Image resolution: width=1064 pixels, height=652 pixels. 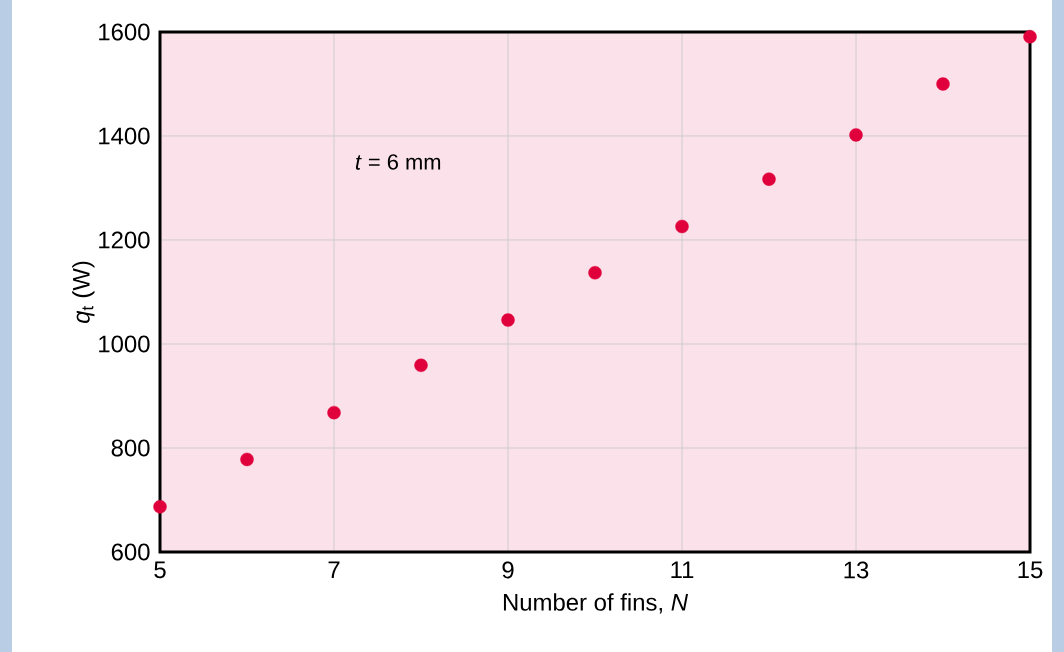 What do you see at coordinates (856, 570) in the screenshot?
I see `x-tick-label: 13` at bounding box center [856, 570].